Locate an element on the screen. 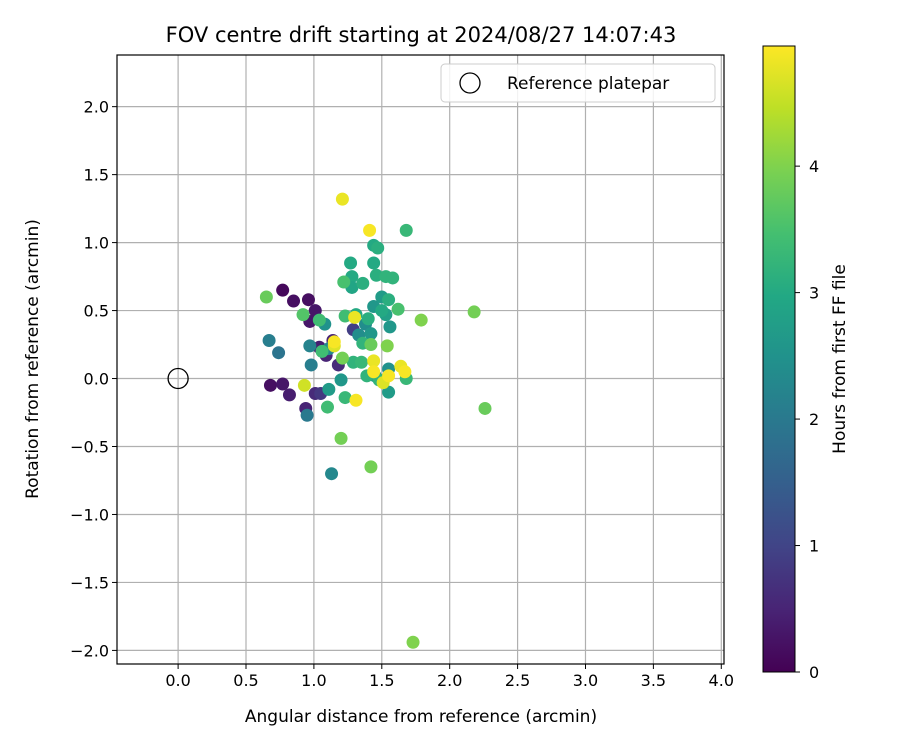 The width and height of the screenshot is (900, 750). y-tick-label: −1.0 is located at coordinates (89, 514).